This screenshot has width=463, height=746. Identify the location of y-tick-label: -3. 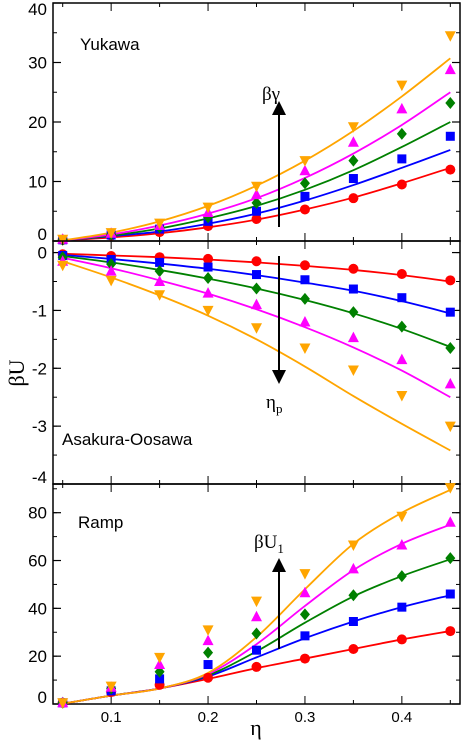
(39, 426).